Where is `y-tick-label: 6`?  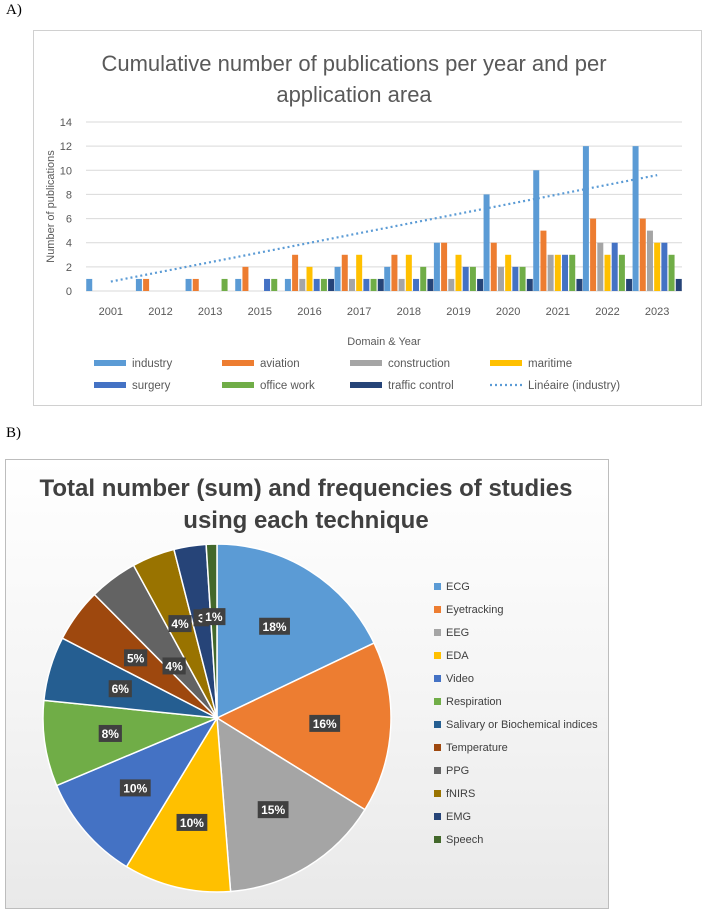 y-tick-label: 6 is located at coordinates (69, 220).